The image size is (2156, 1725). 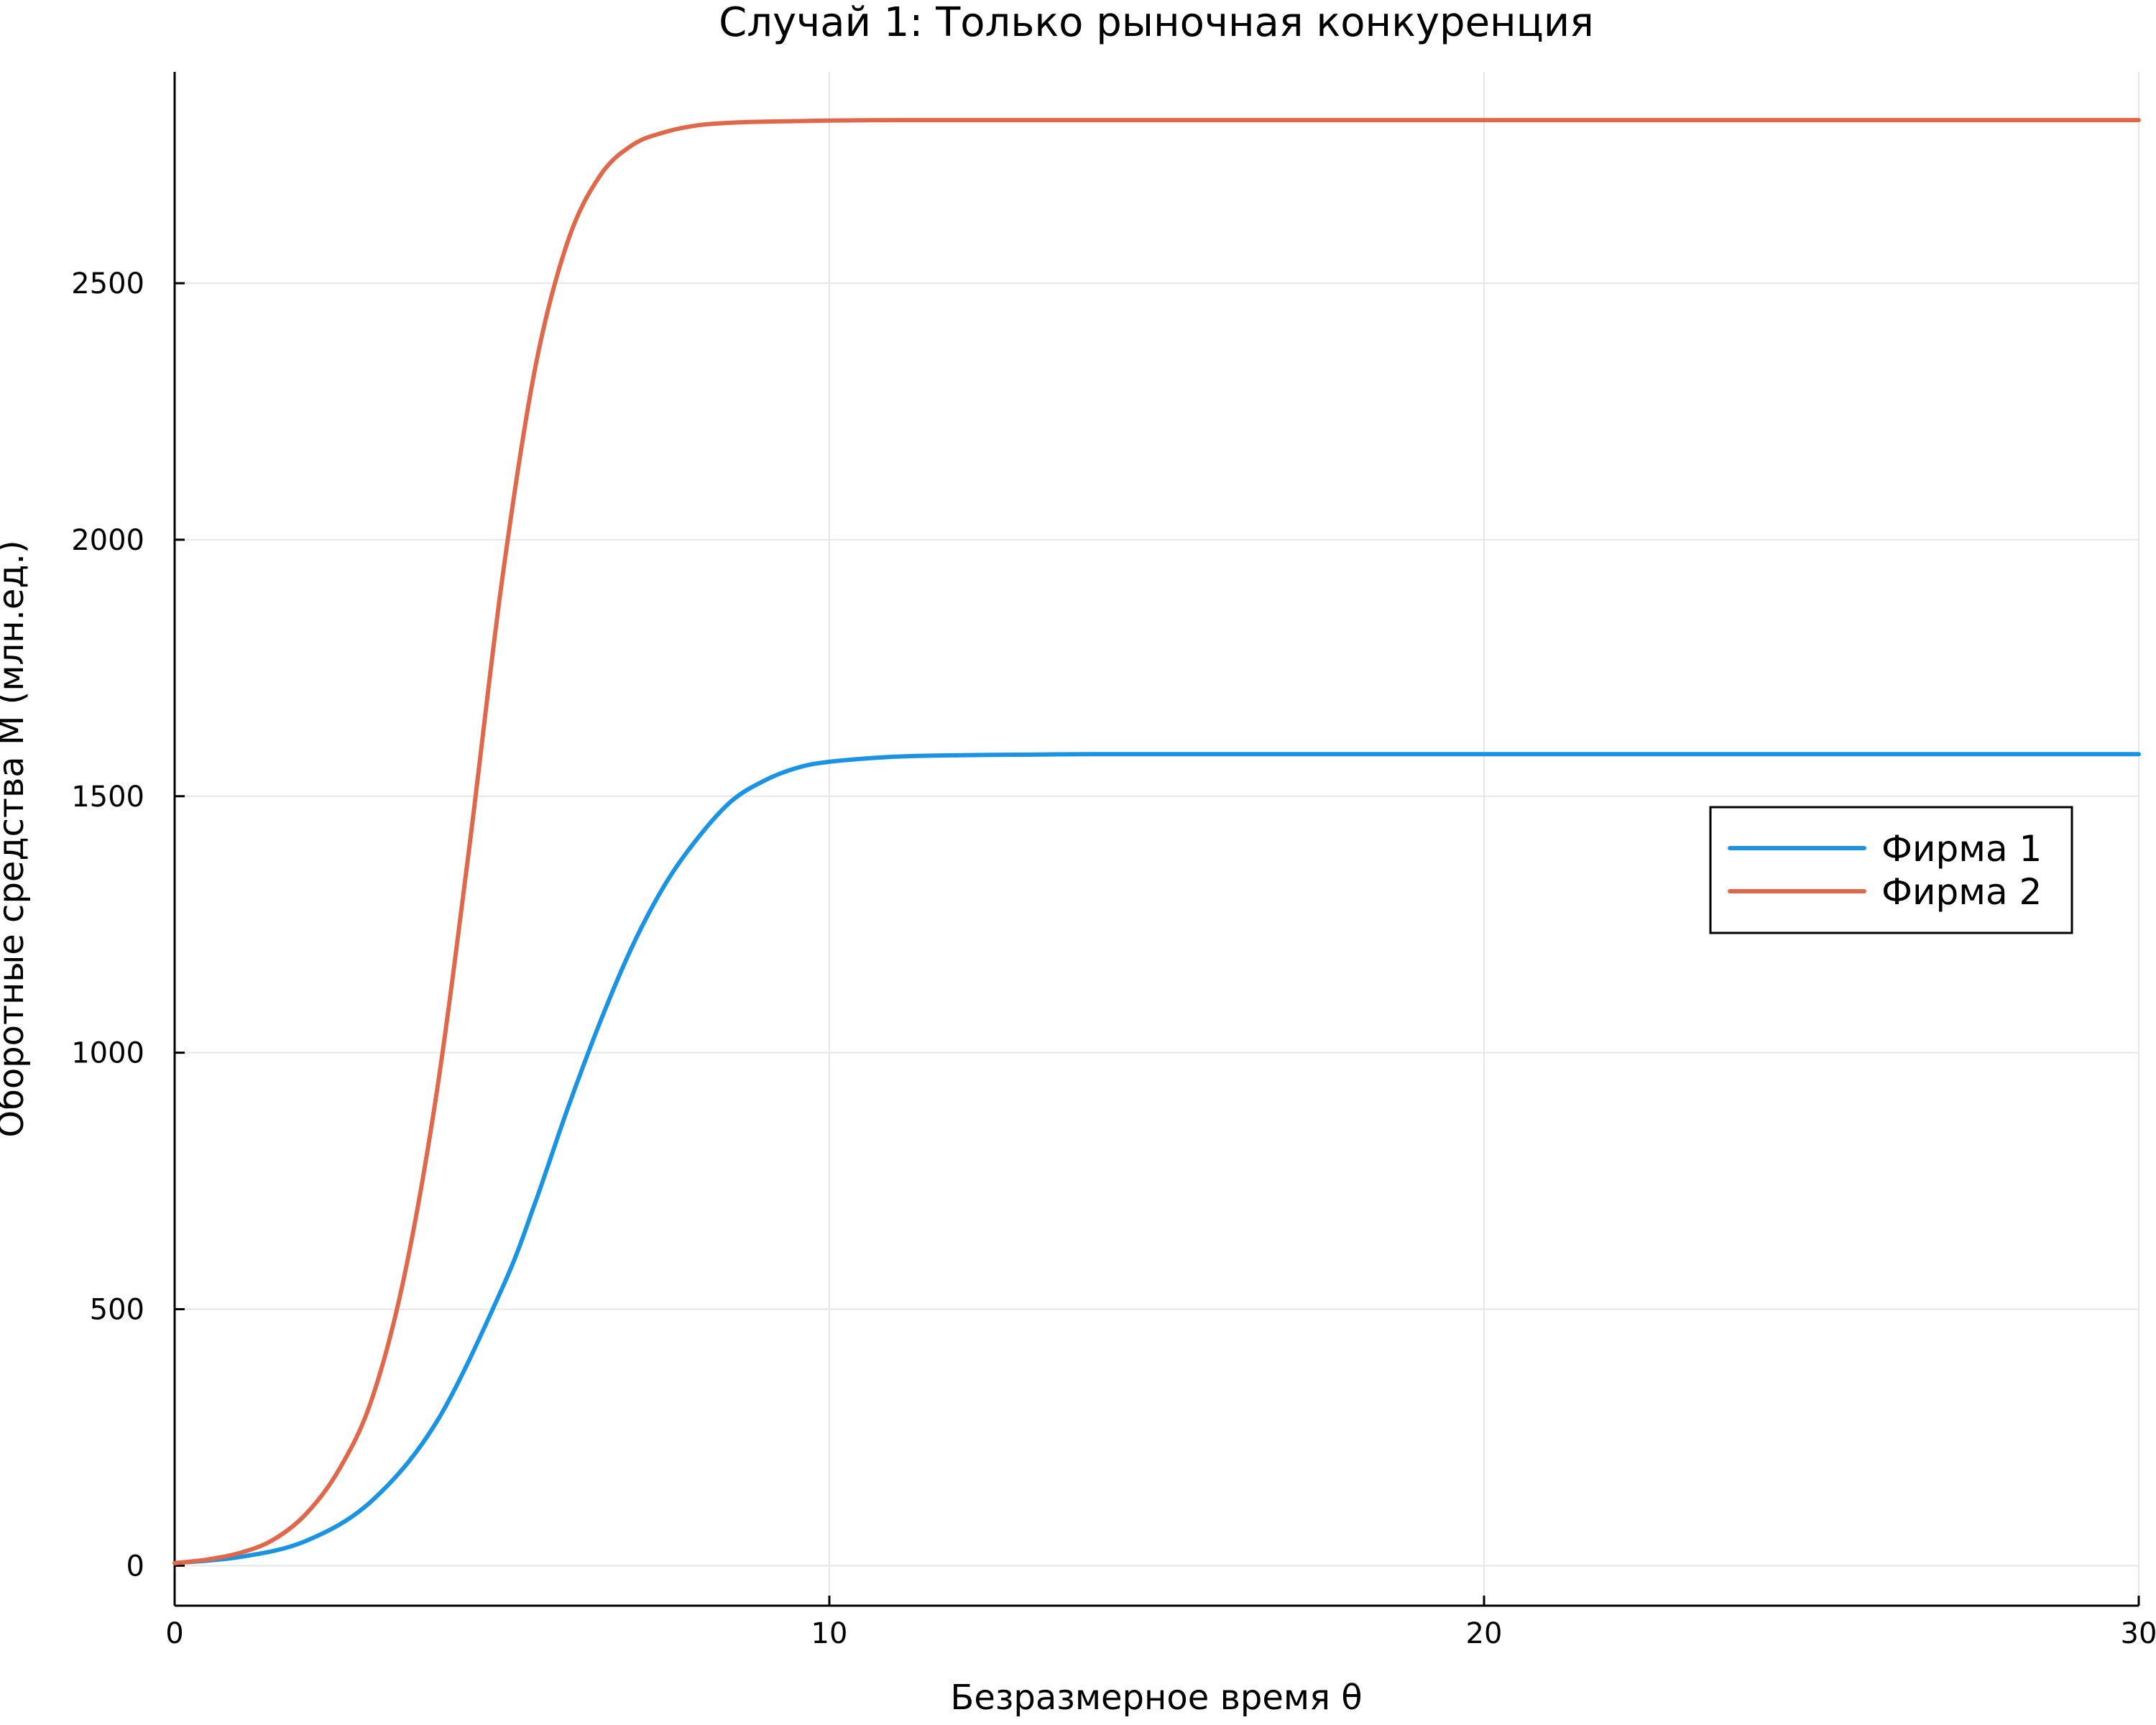 I want to click on y-tick-label: 500, so click(x=117, y=1309).